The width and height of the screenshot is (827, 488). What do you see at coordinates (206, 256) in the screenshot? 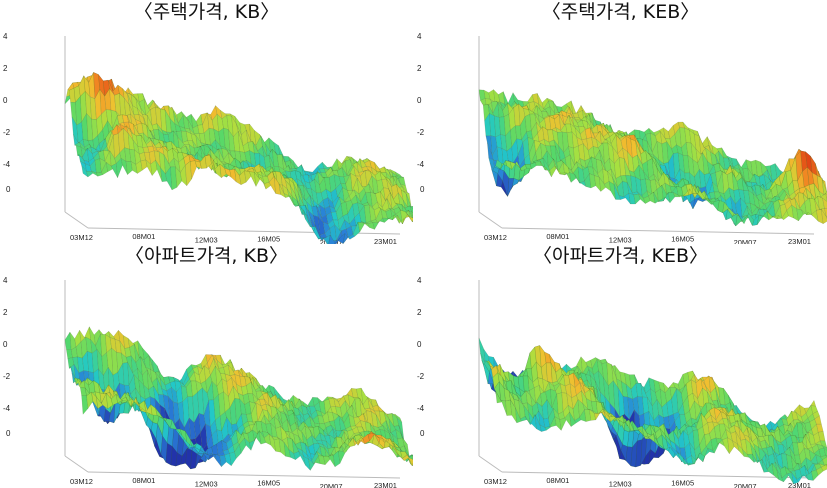
I see `chart-title: 〈아파트가격, KB〉` at bounding box center [206, 256].